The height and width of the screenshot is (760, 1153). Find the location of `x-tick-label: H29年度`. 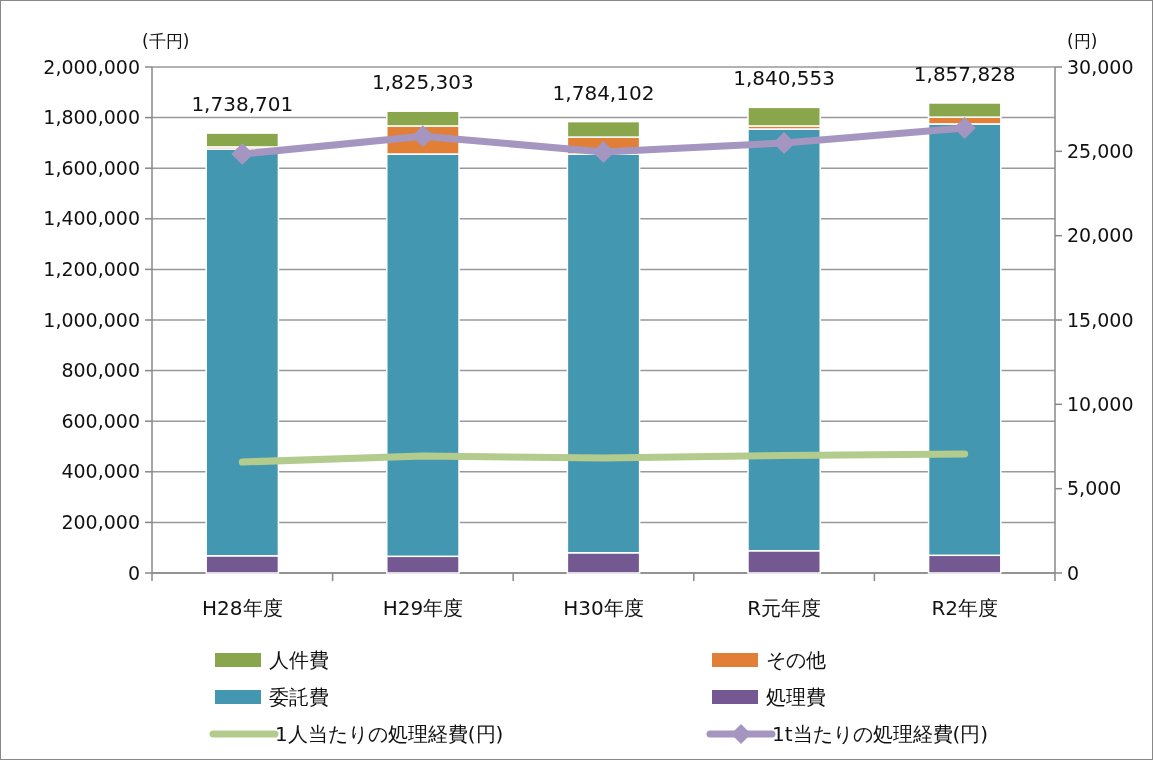

x-tick-label: H29年度 is located at coordinates (423, 608).